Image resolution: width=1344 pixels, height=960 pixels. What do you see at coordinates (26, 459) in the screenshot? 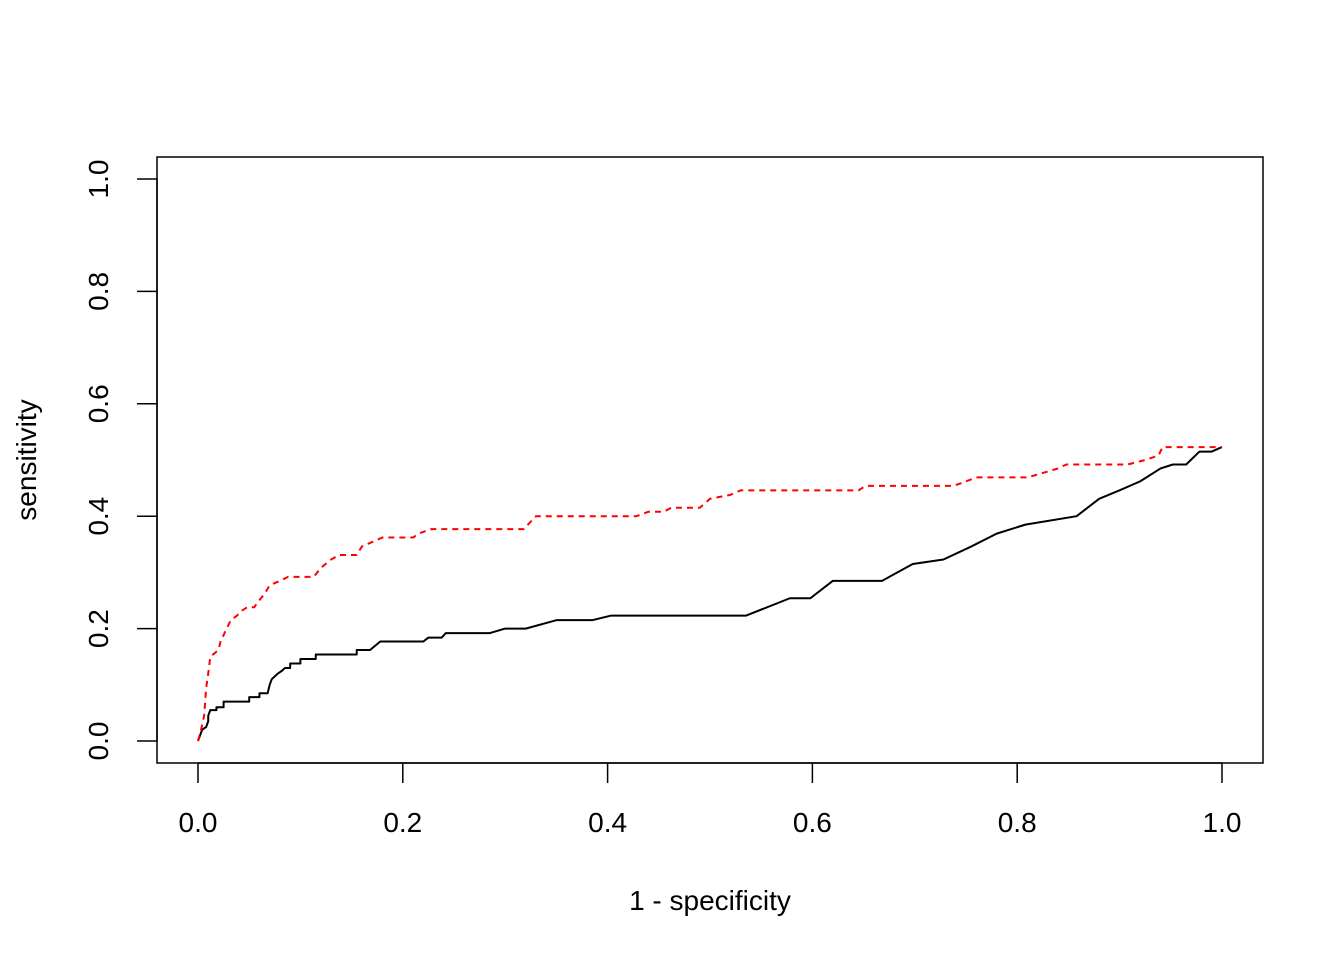
I see `y-axis-label: sensitivity` at bounding box center [26, 459].